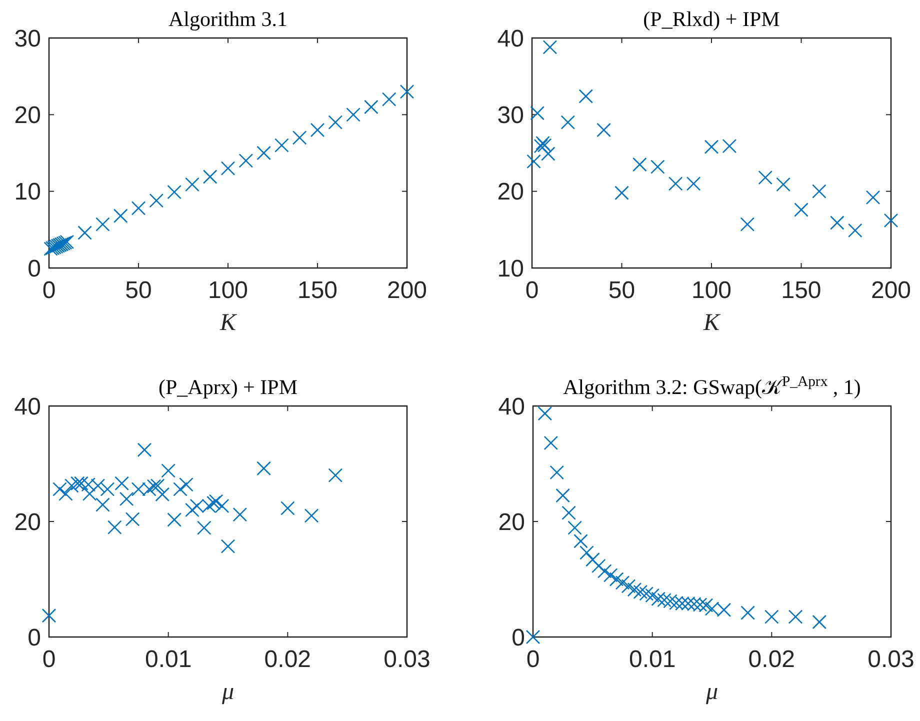 The width and height of the screenshot is (920, 721). What do you see at coordinates (27, 192) in the screenshot?
I see `y-tick-label: 10` at bounding box center [27, 192].